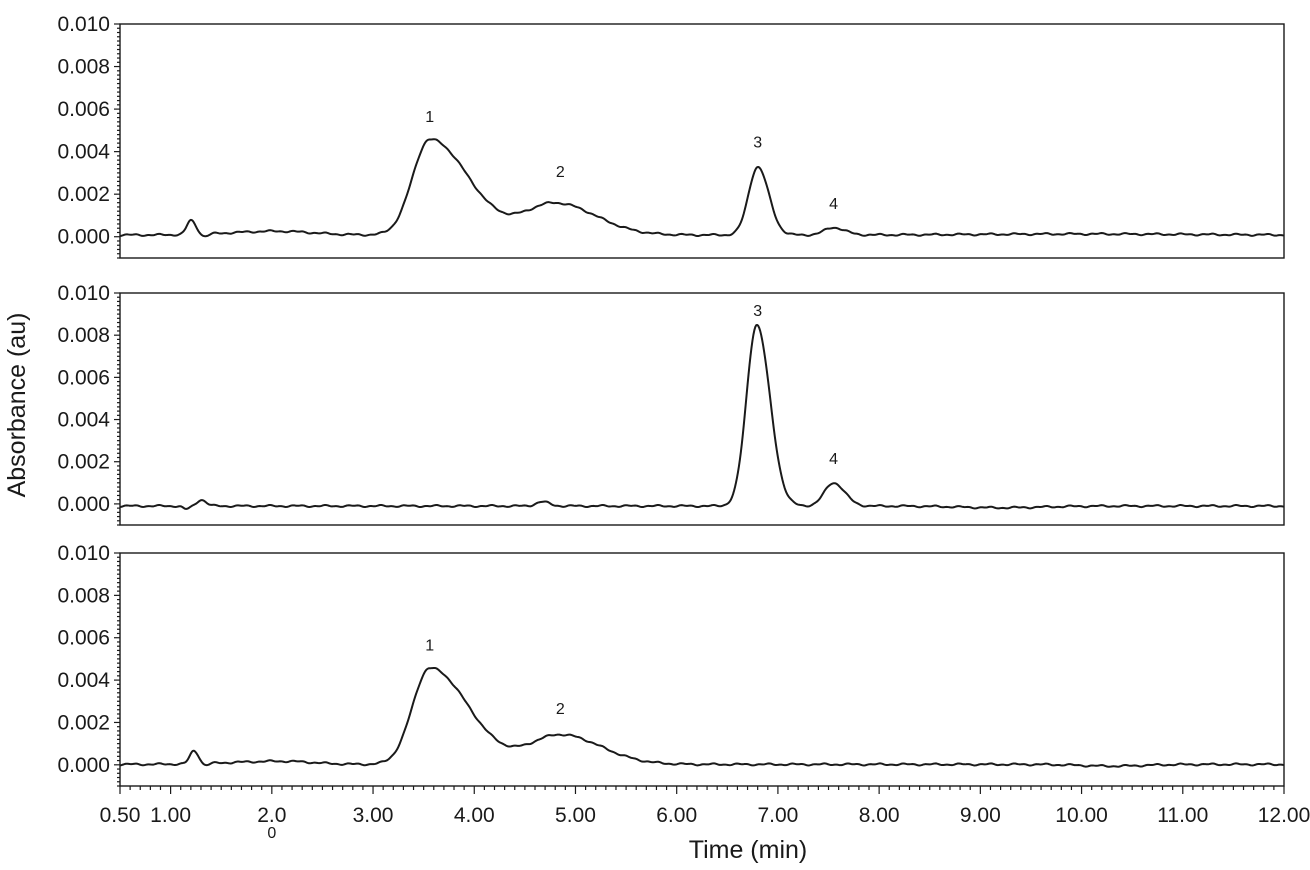 This screenshot has height=870, width=1310. I want to click on x-tick-label: 5.00, so click(575, 815).